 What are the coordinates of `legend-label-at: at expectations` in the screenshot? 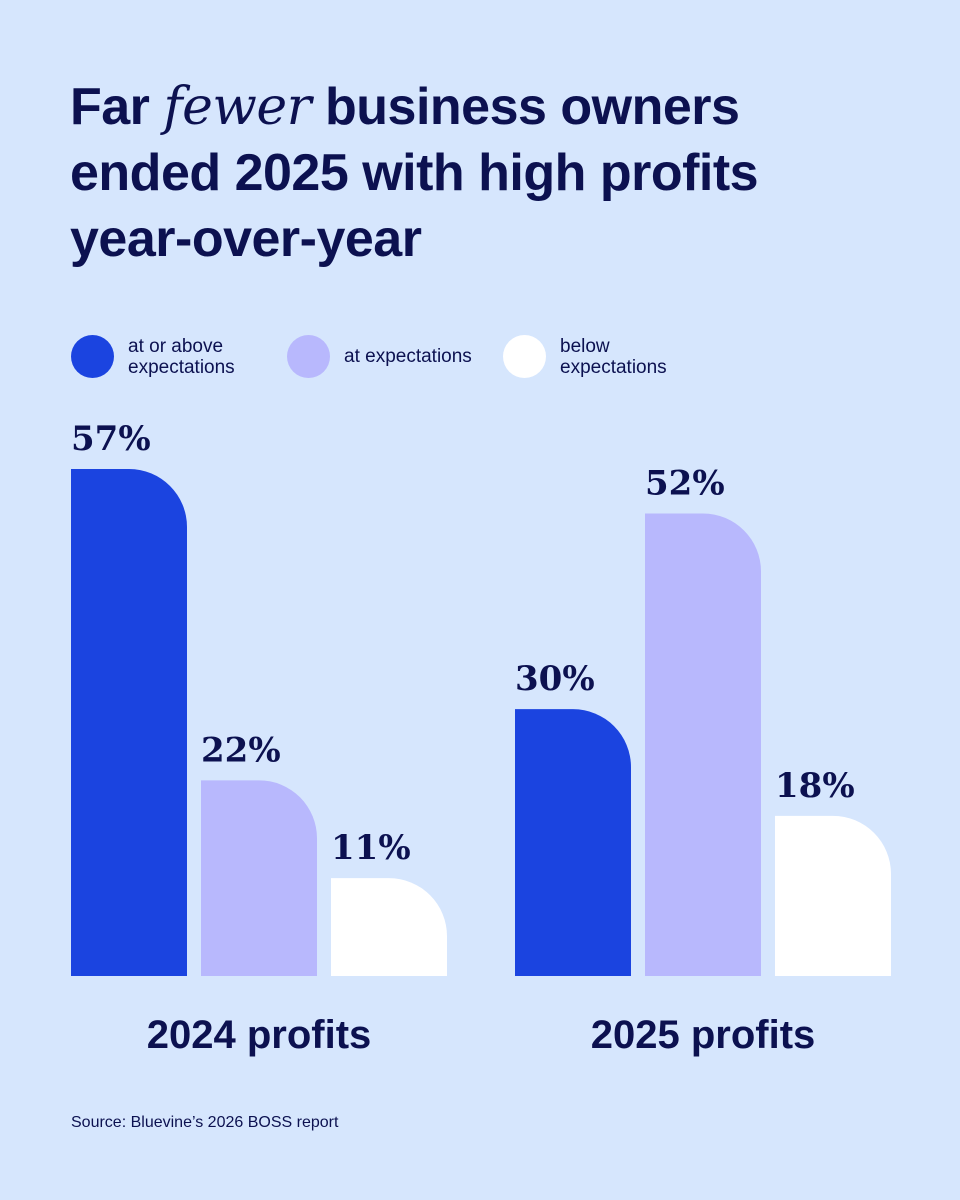 It's located at (408, 356).